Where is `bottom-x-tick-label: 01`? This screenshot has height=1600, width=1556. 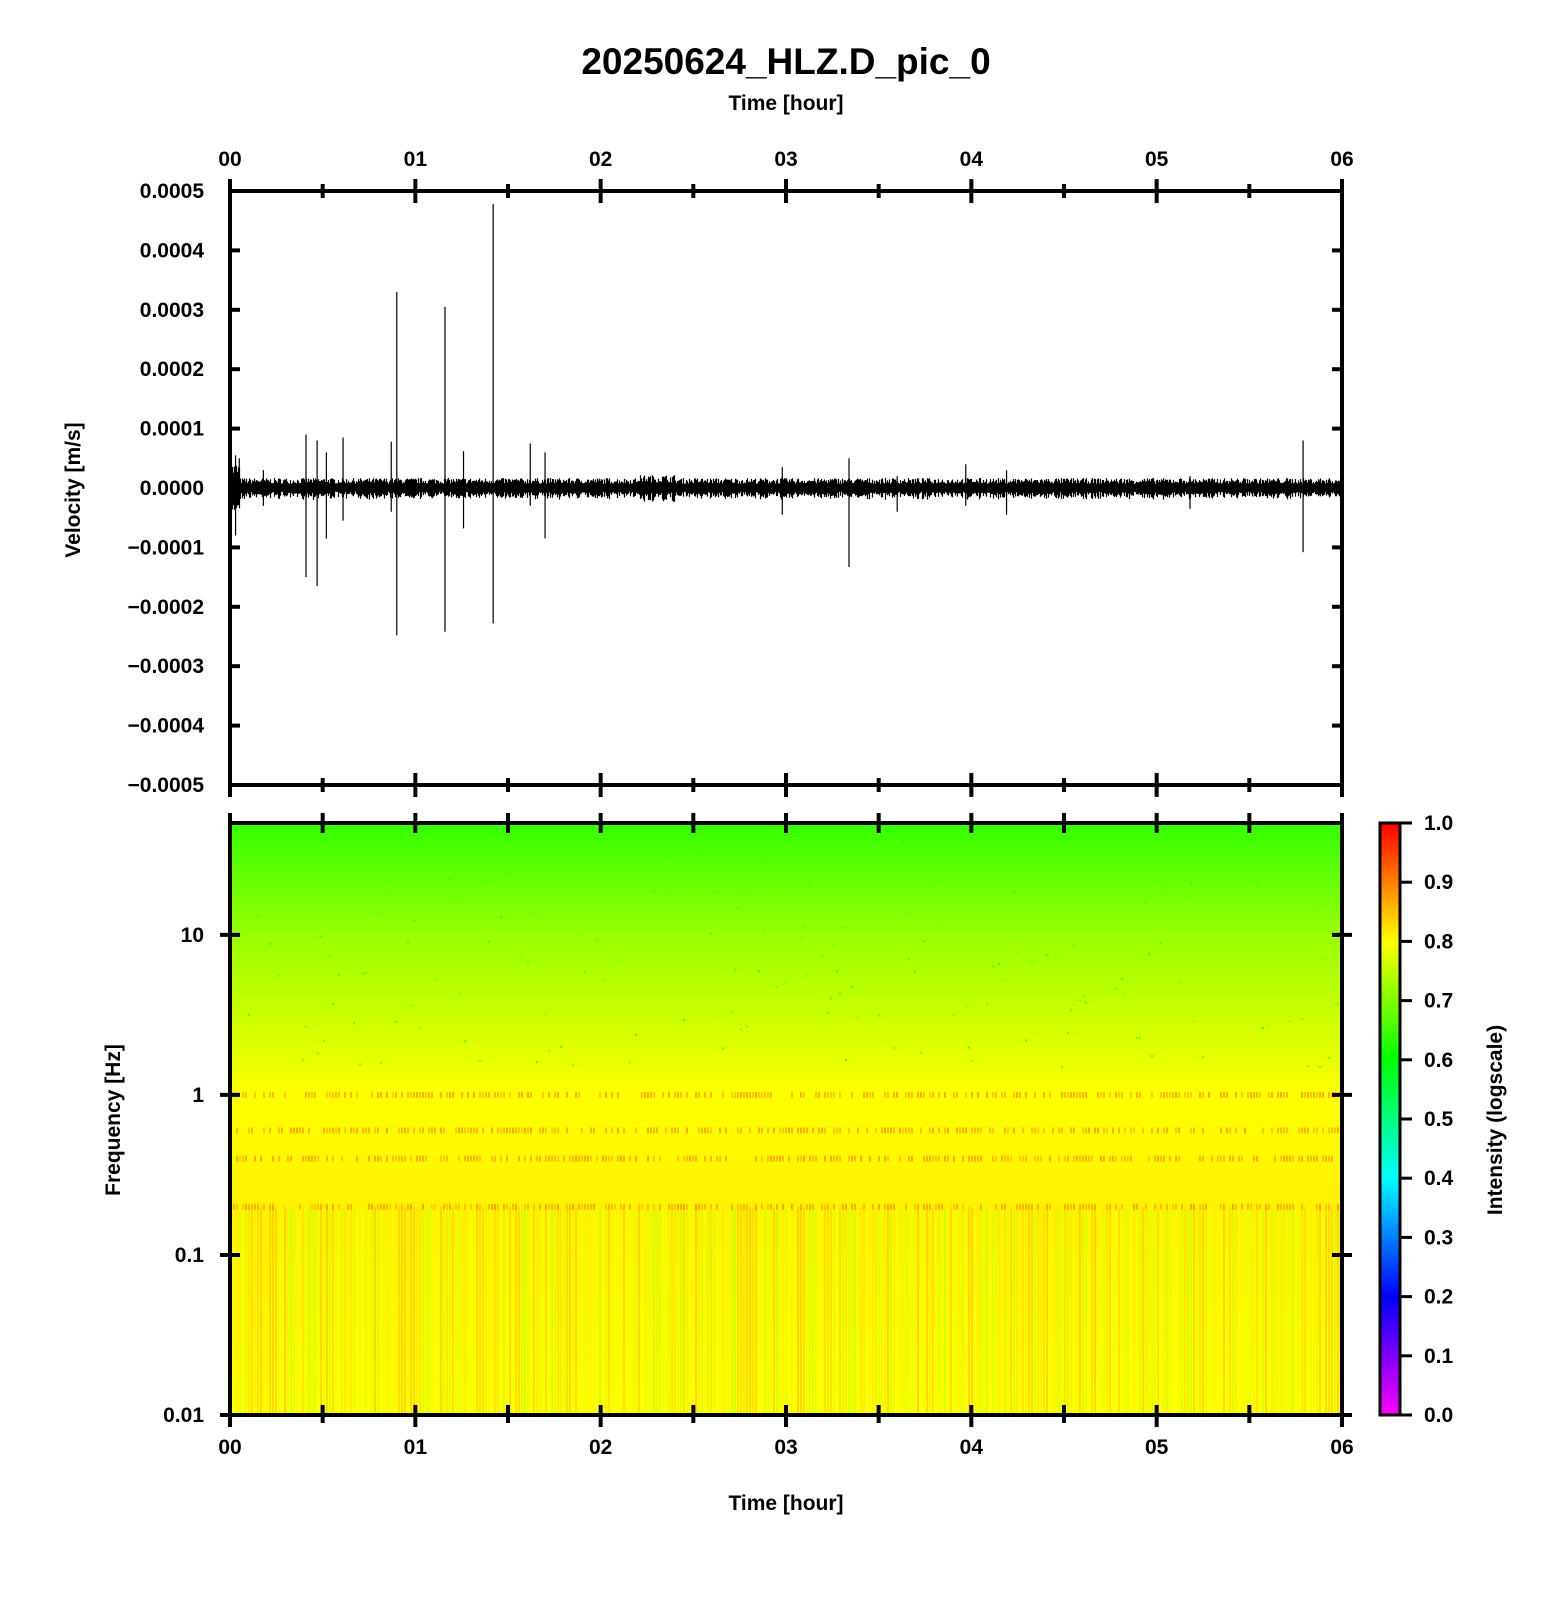
bottom-x-tick-label: 01 is located at coordinates (416, 1447).